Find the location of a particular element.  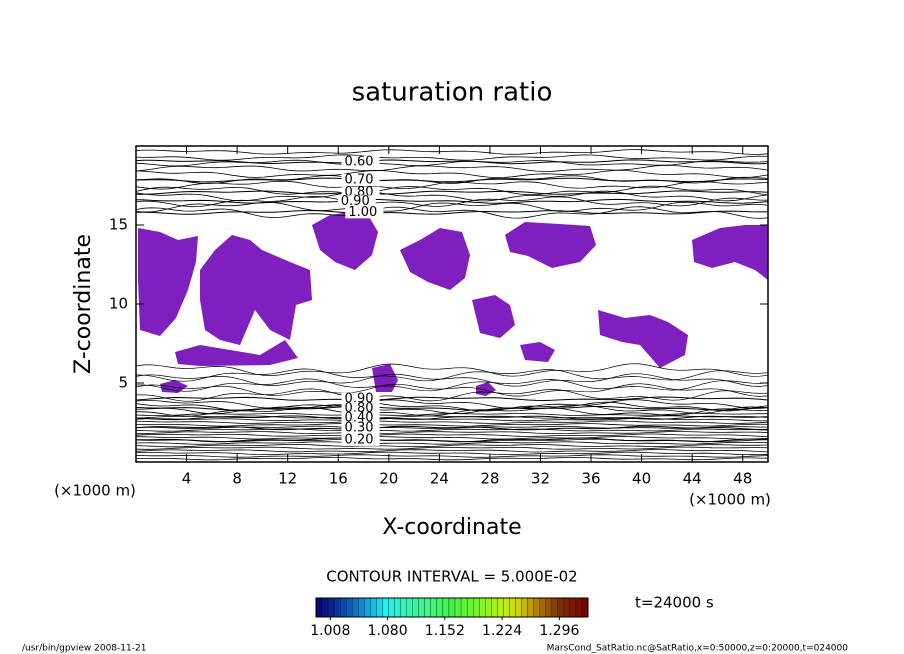

y-tick-label: 5 is located at coordinates (123, 383).